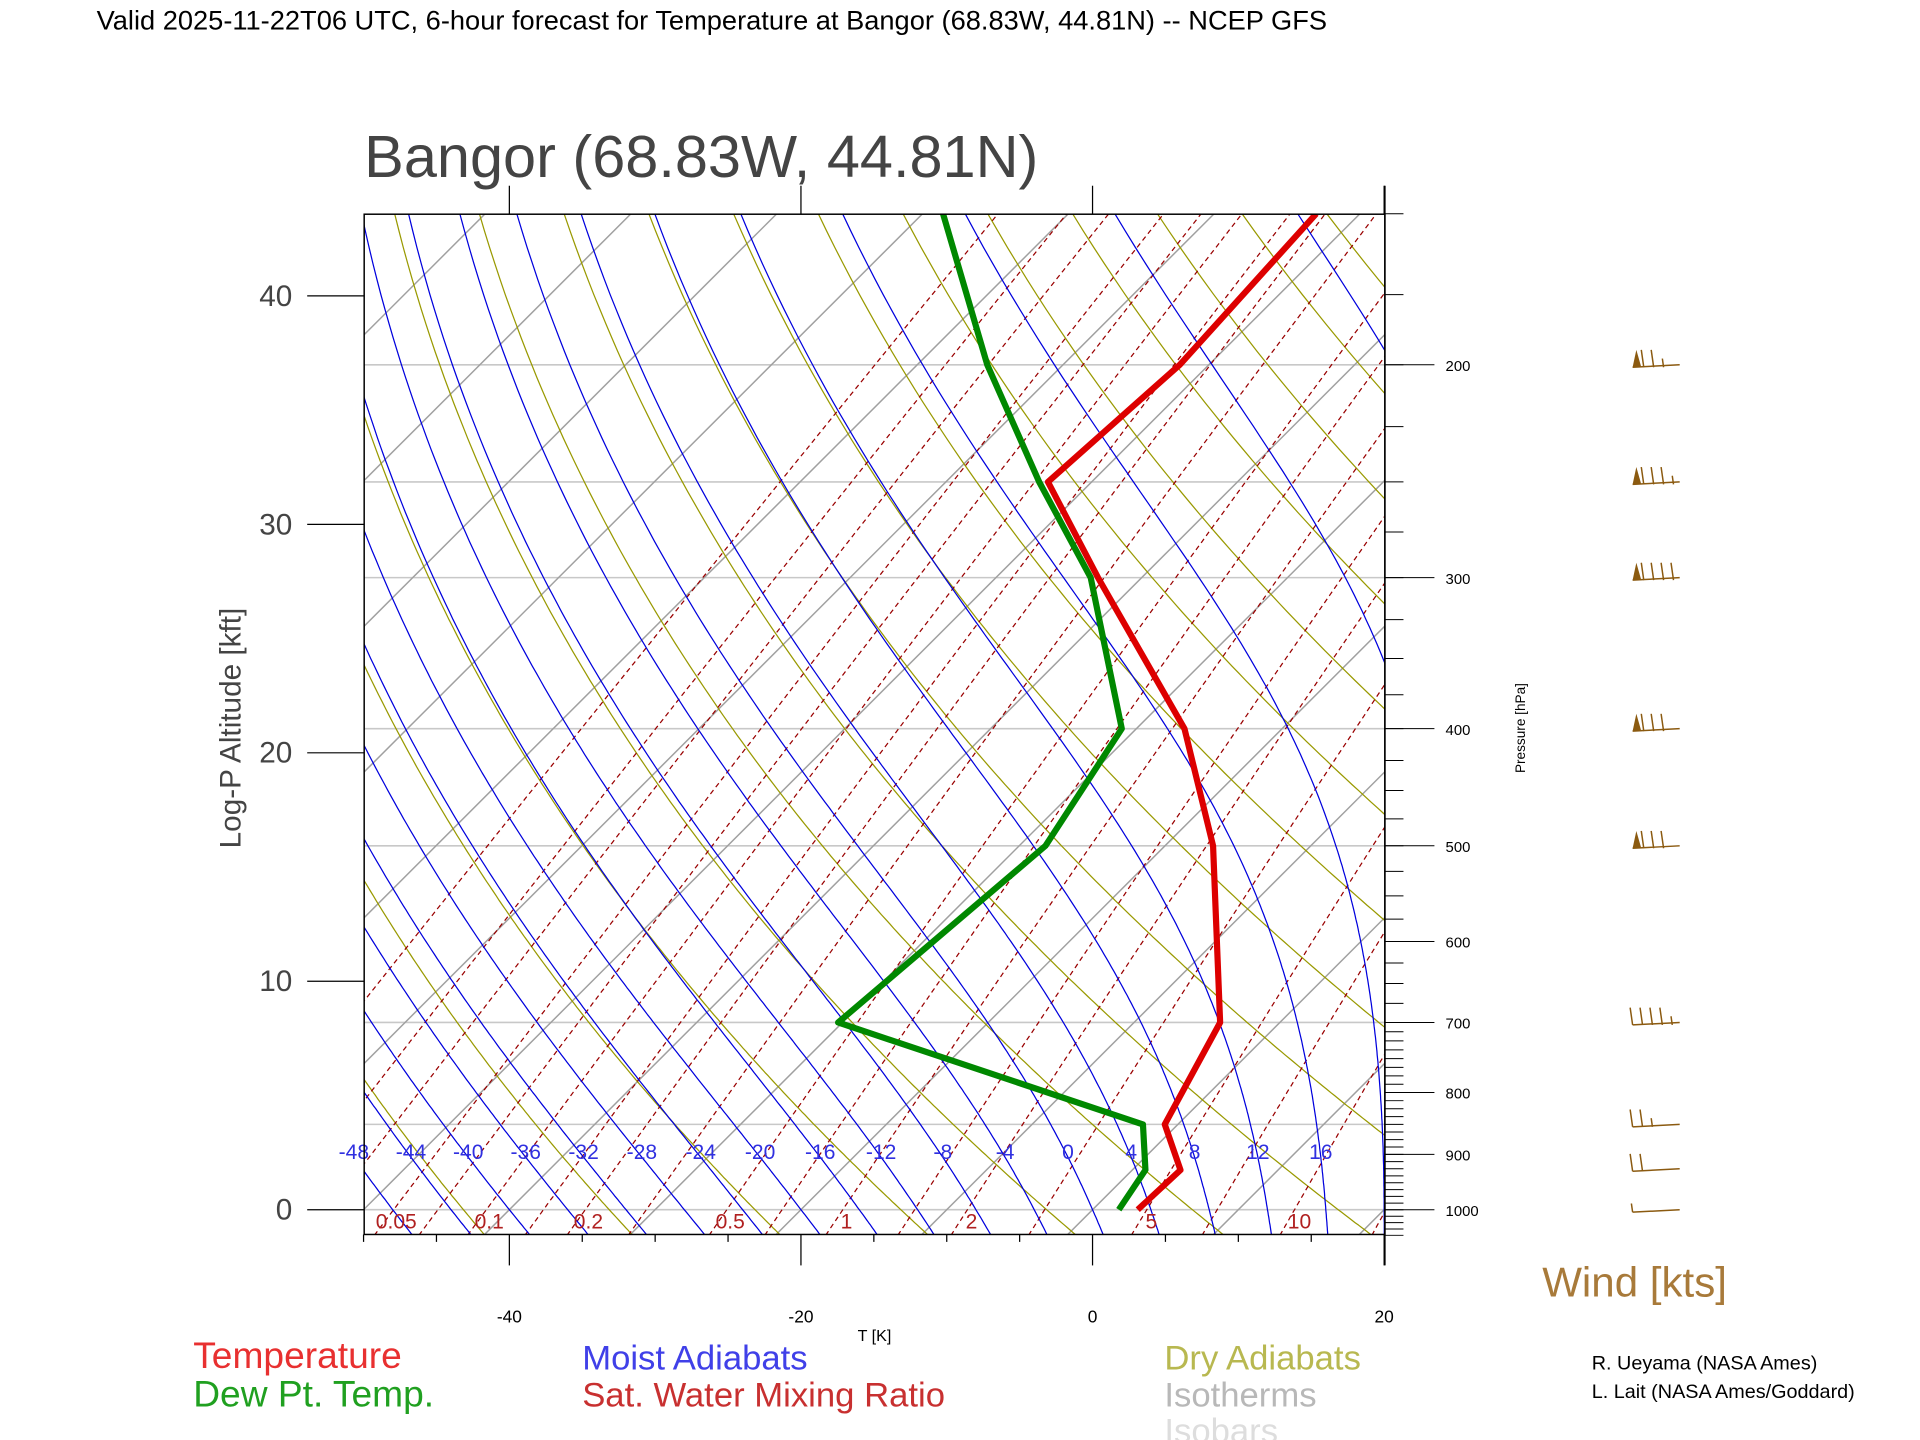 This screenshot has height=1440, width=1920. I want to click on mixing-ratio-label: 2, so click(972, 1221).